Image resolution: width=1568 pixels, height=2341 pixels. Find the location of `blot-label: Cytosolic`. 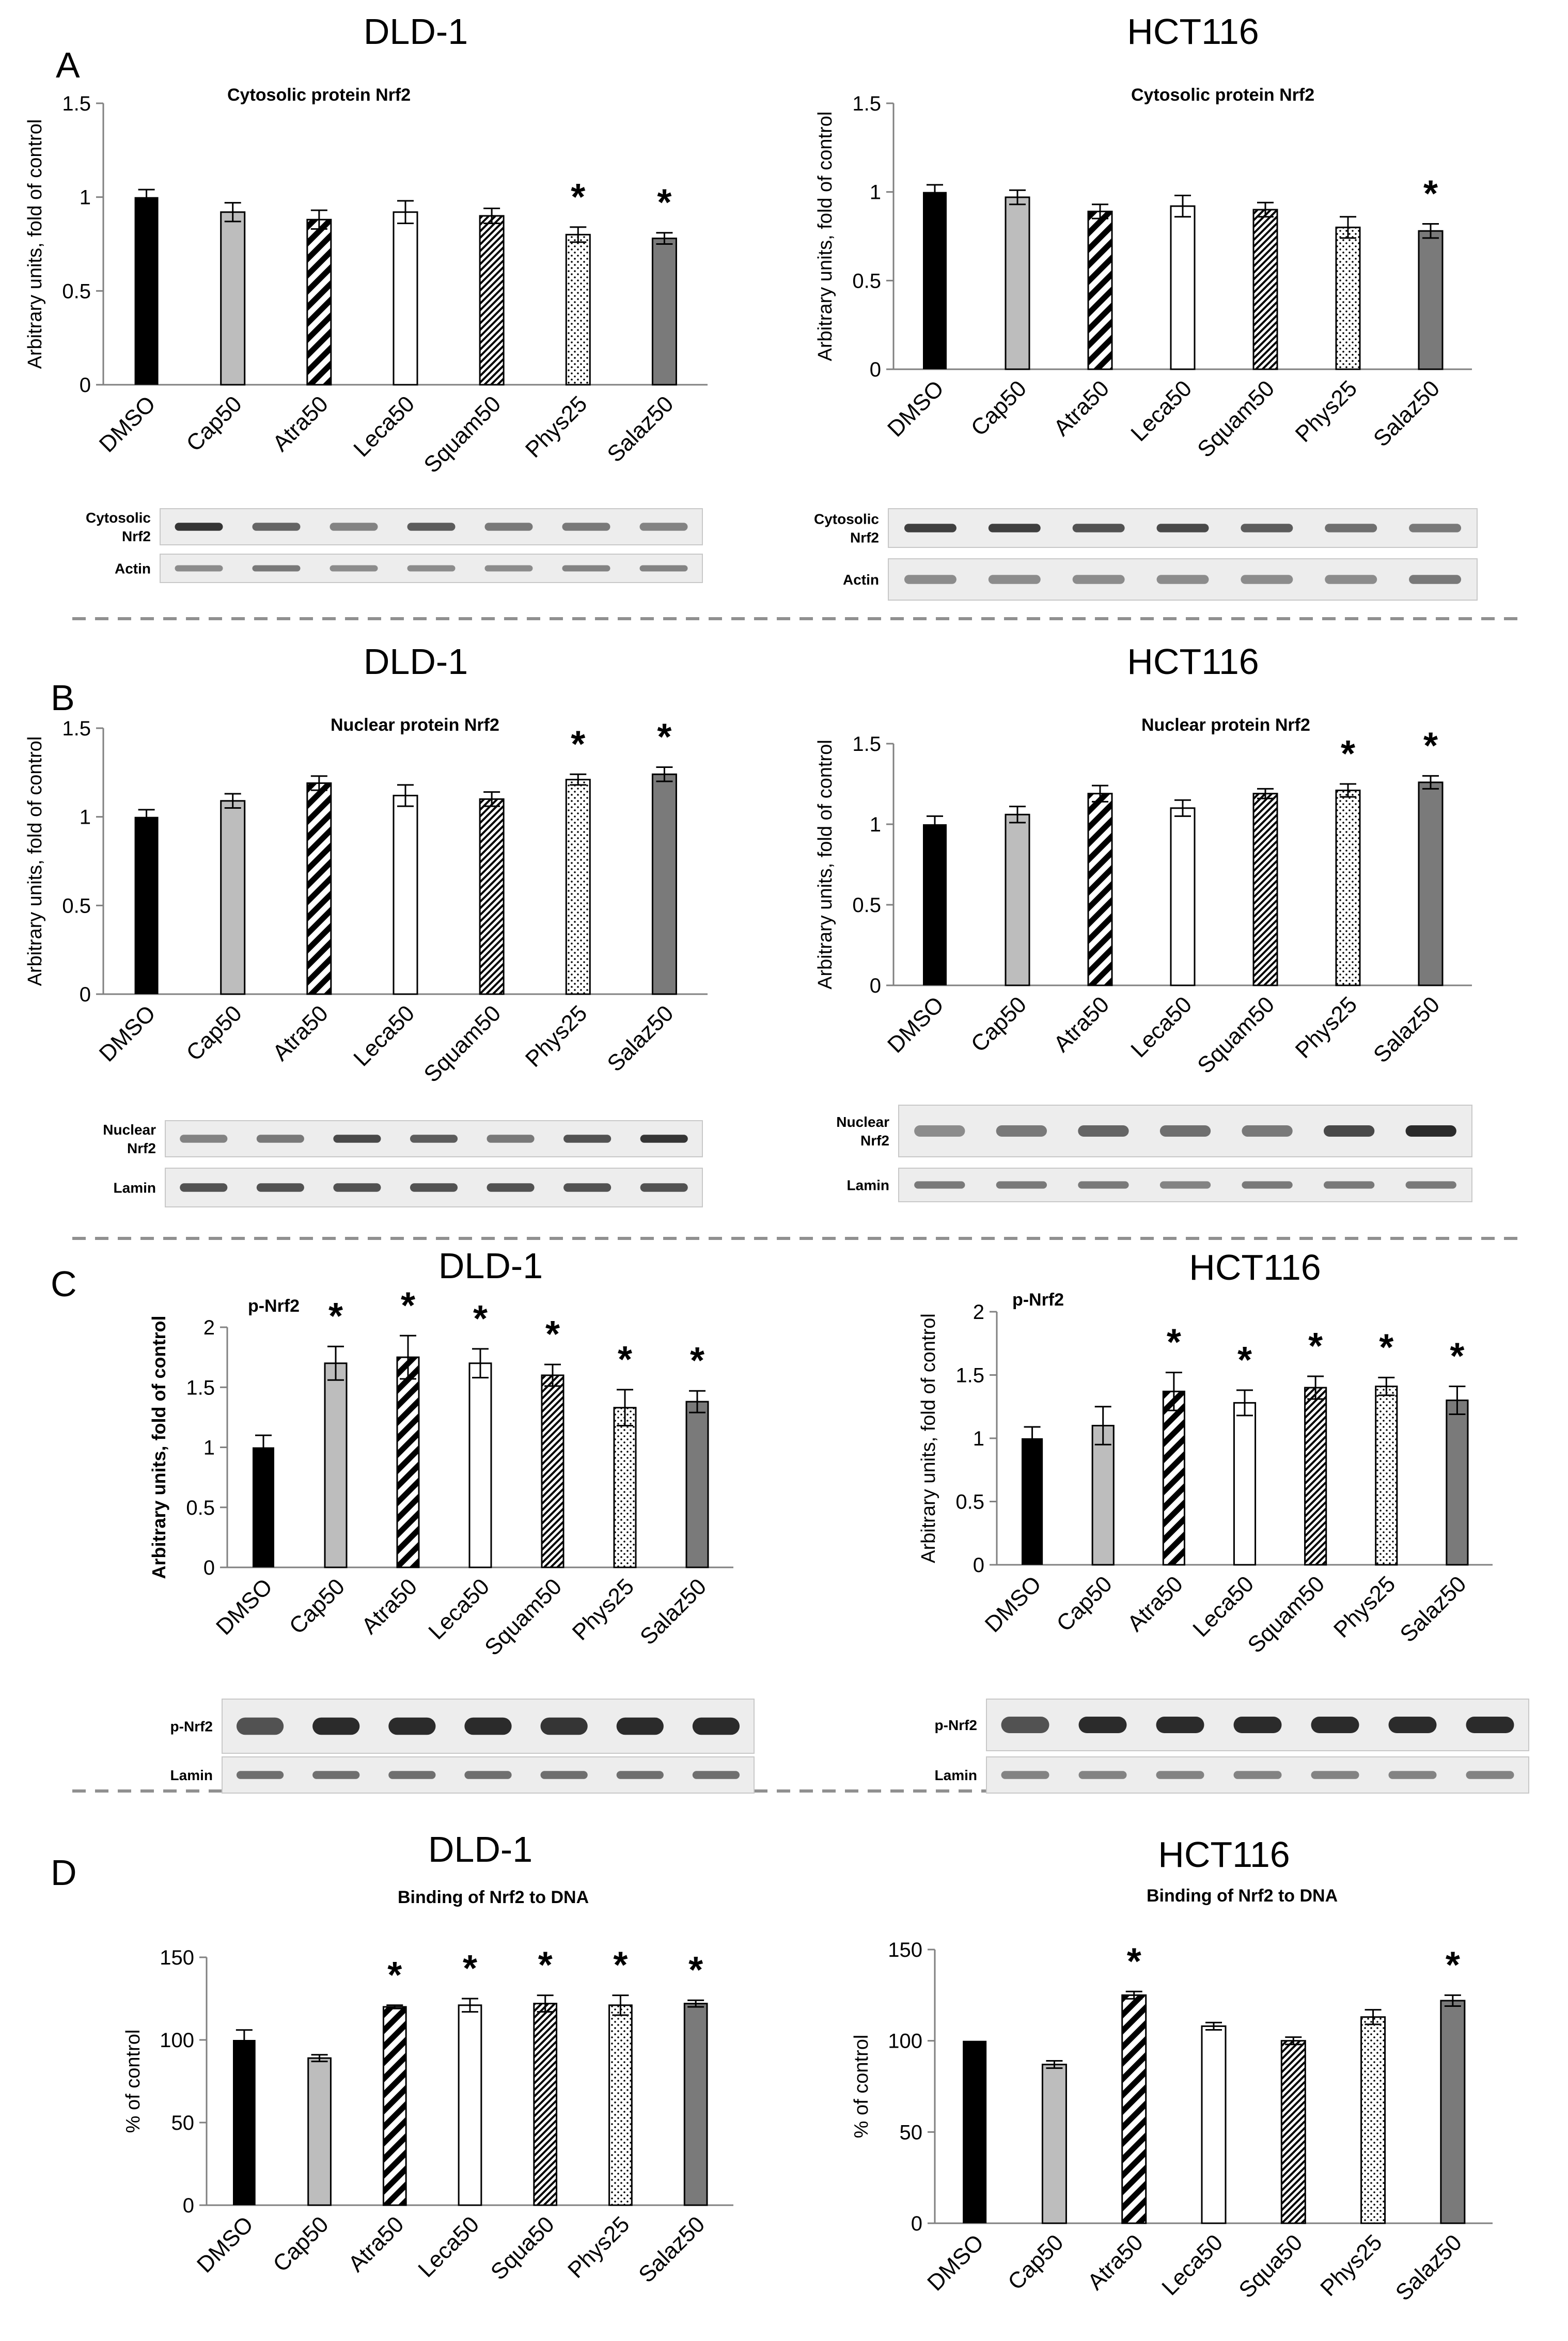

blot-label: Cytosolic is located at coordinates (119, 518).